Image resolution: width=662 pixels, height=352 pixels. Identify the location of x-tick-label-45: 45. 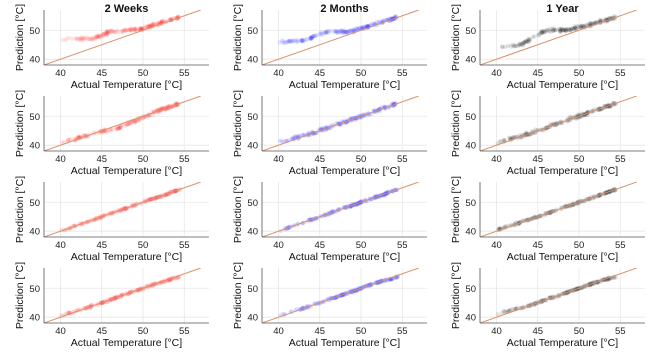
(537, 159).